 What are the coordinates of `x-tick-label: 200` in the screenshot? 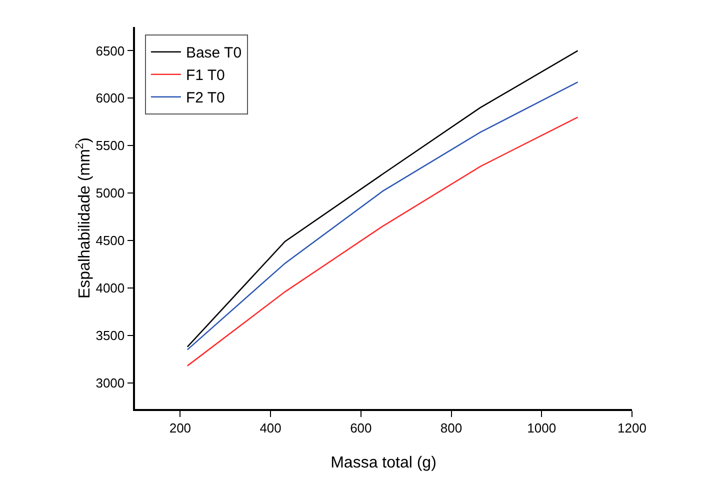 It's located at (180, 428).